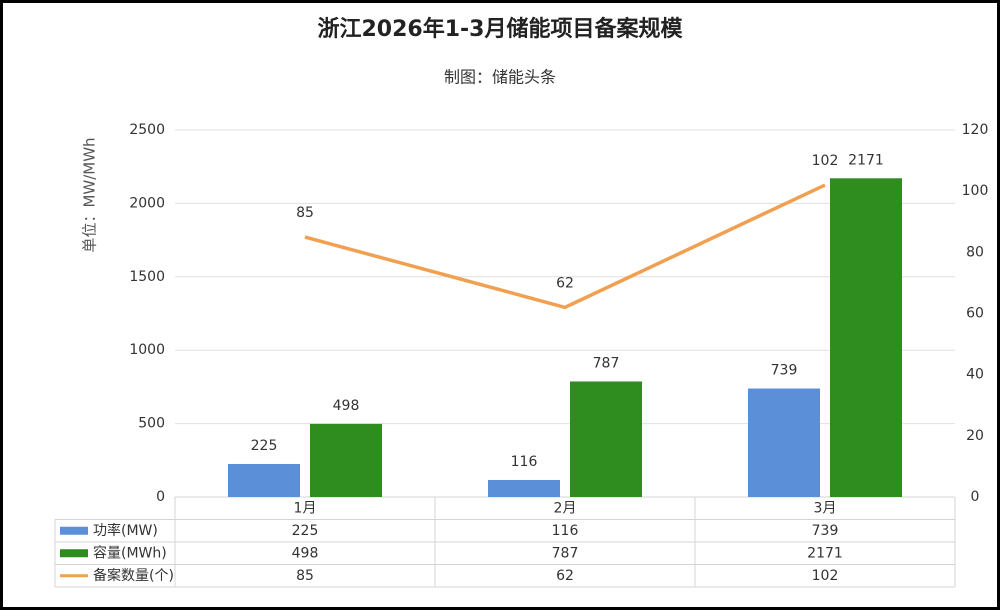 The width and height of the screenshot is (1000, 610). Describe the element at coordinates (975, 130) in the screenshot. I see `y2-tick-label: 120` at that location.